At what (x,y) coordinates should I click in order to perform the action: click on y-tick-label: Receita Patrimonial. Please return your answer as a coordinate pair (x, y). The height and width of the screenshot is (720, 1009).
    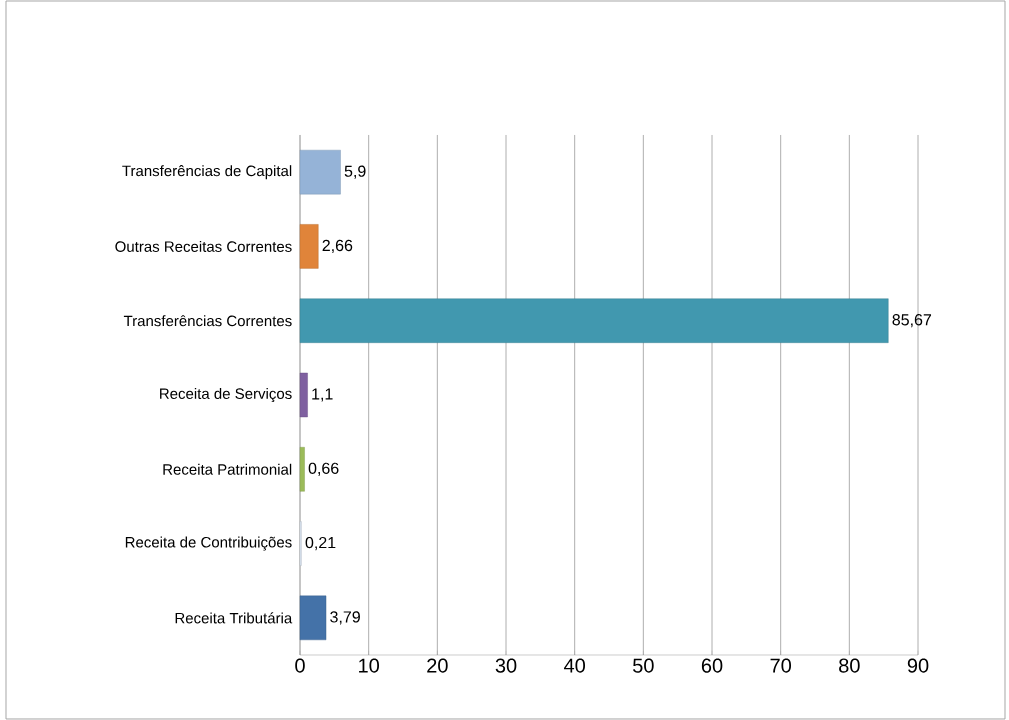
    Looking at the image, I should click on (227, 469).